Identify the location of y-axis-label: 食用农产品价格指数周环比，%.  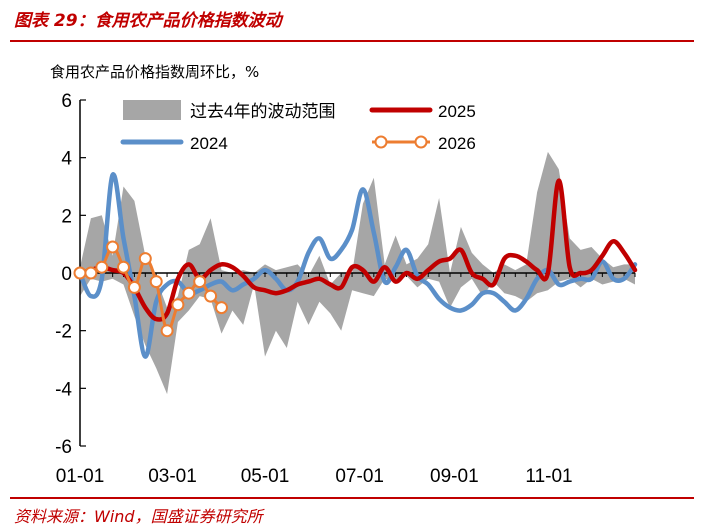
(154, 72).